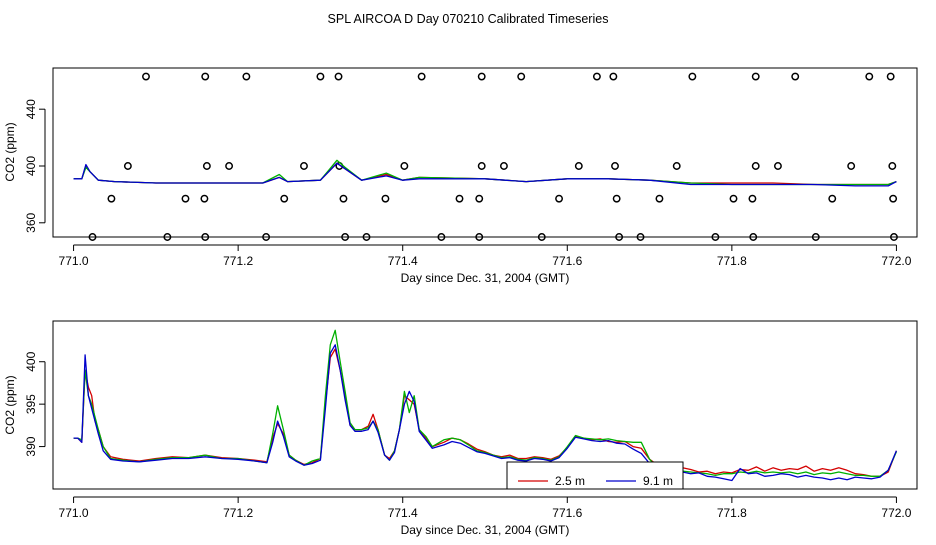 The height and width of the screenshot is (545, 936). I want to click on top-x-axis: 771.0 771.2 771.4 771.6 771.8 772.0, so click(485, 256).